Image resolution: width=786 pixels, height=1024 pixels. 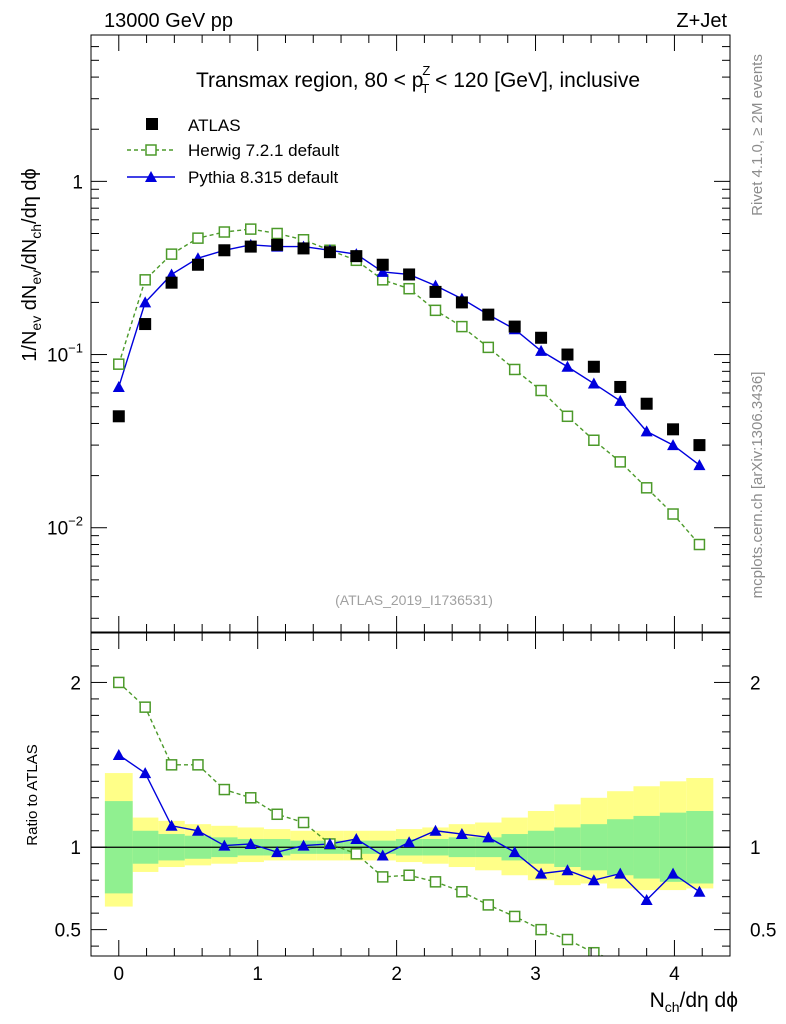 I want to click on source-label: mcplots.cern.ch [arXiv:1306.3436], so click(x=757, y=485).